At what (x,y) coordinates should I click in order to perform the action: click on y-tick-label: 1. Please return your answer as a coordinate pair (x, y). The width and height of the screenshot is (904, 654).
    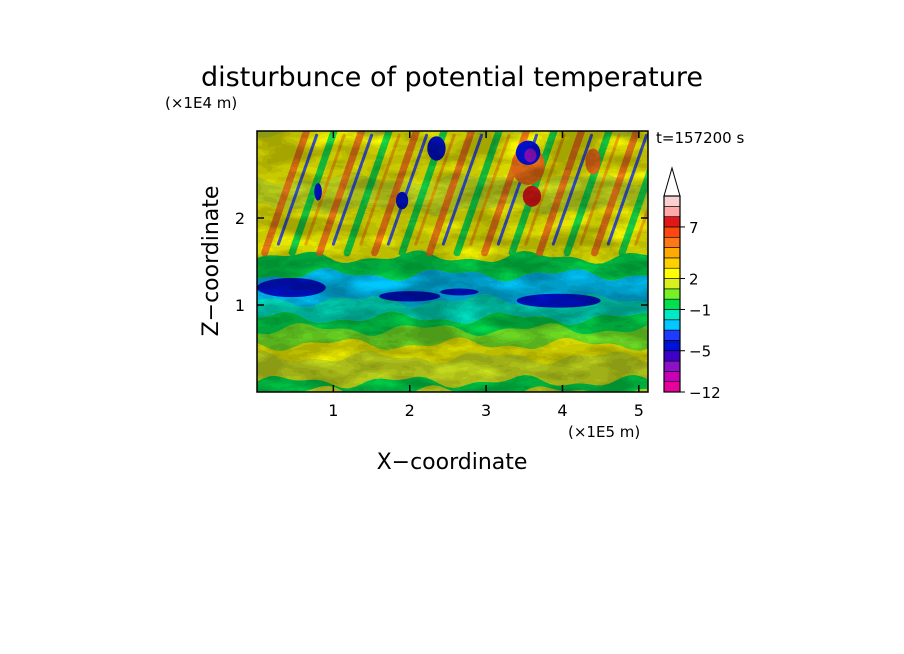
    Looking at the image, I should click on (240, 305).